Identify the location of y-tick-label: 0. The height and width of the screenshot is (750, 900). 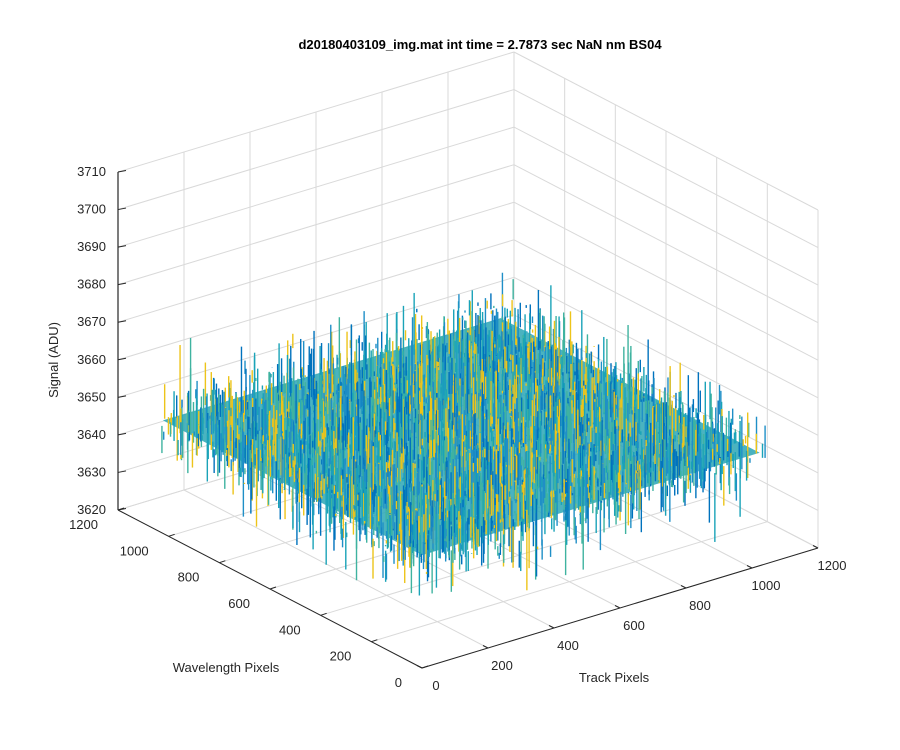
(398, 682).